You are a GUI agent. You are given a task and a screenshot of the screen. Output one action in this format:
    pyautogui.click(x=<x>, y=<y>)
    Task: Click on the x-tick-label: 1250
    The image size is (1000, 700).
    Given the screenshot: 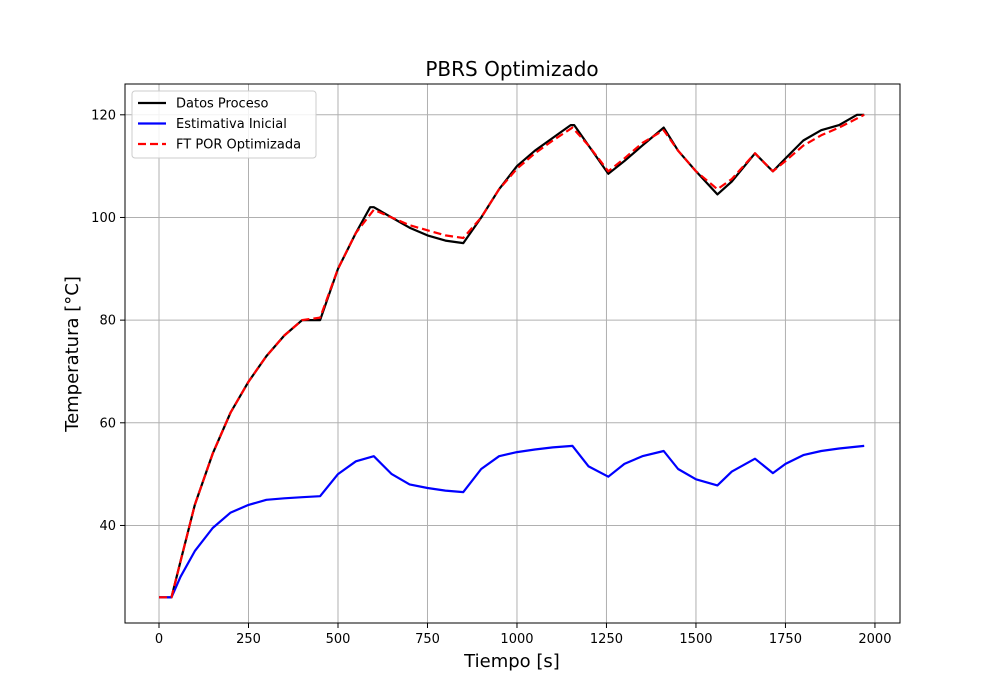 What is the action you would take?
    pyautogui.click(x=606, y=639)
    